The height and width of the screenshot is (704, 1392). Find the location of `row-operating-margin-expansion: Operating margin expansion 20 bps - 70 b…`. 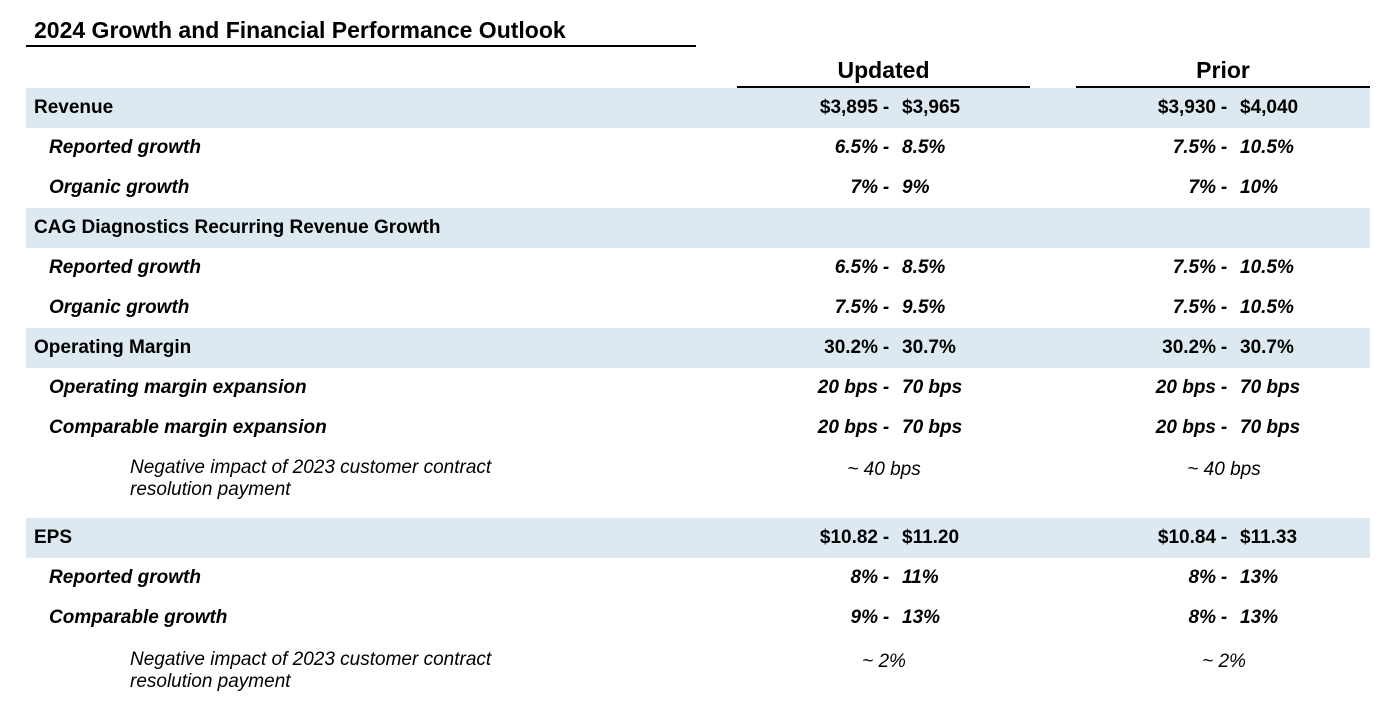

row-operating-margin-expansion: Operating margin expansion 20 bps - 70 b… is located at coordinates (698, 388).